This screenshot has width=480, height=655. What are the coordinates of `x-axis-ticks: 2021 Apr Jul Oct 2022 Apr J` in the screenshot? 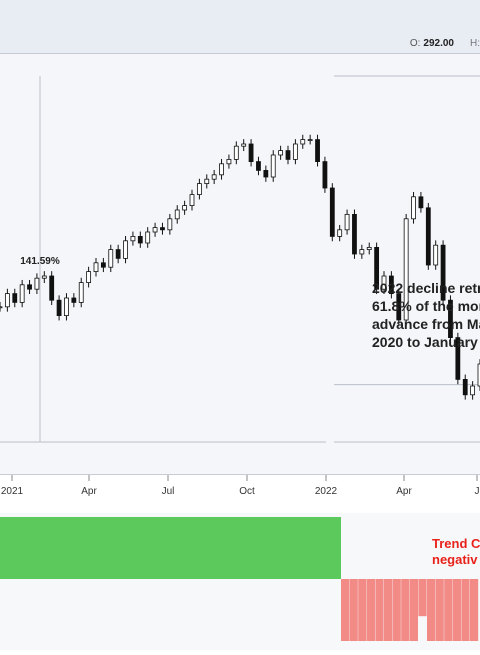 It's located at (240, 486).